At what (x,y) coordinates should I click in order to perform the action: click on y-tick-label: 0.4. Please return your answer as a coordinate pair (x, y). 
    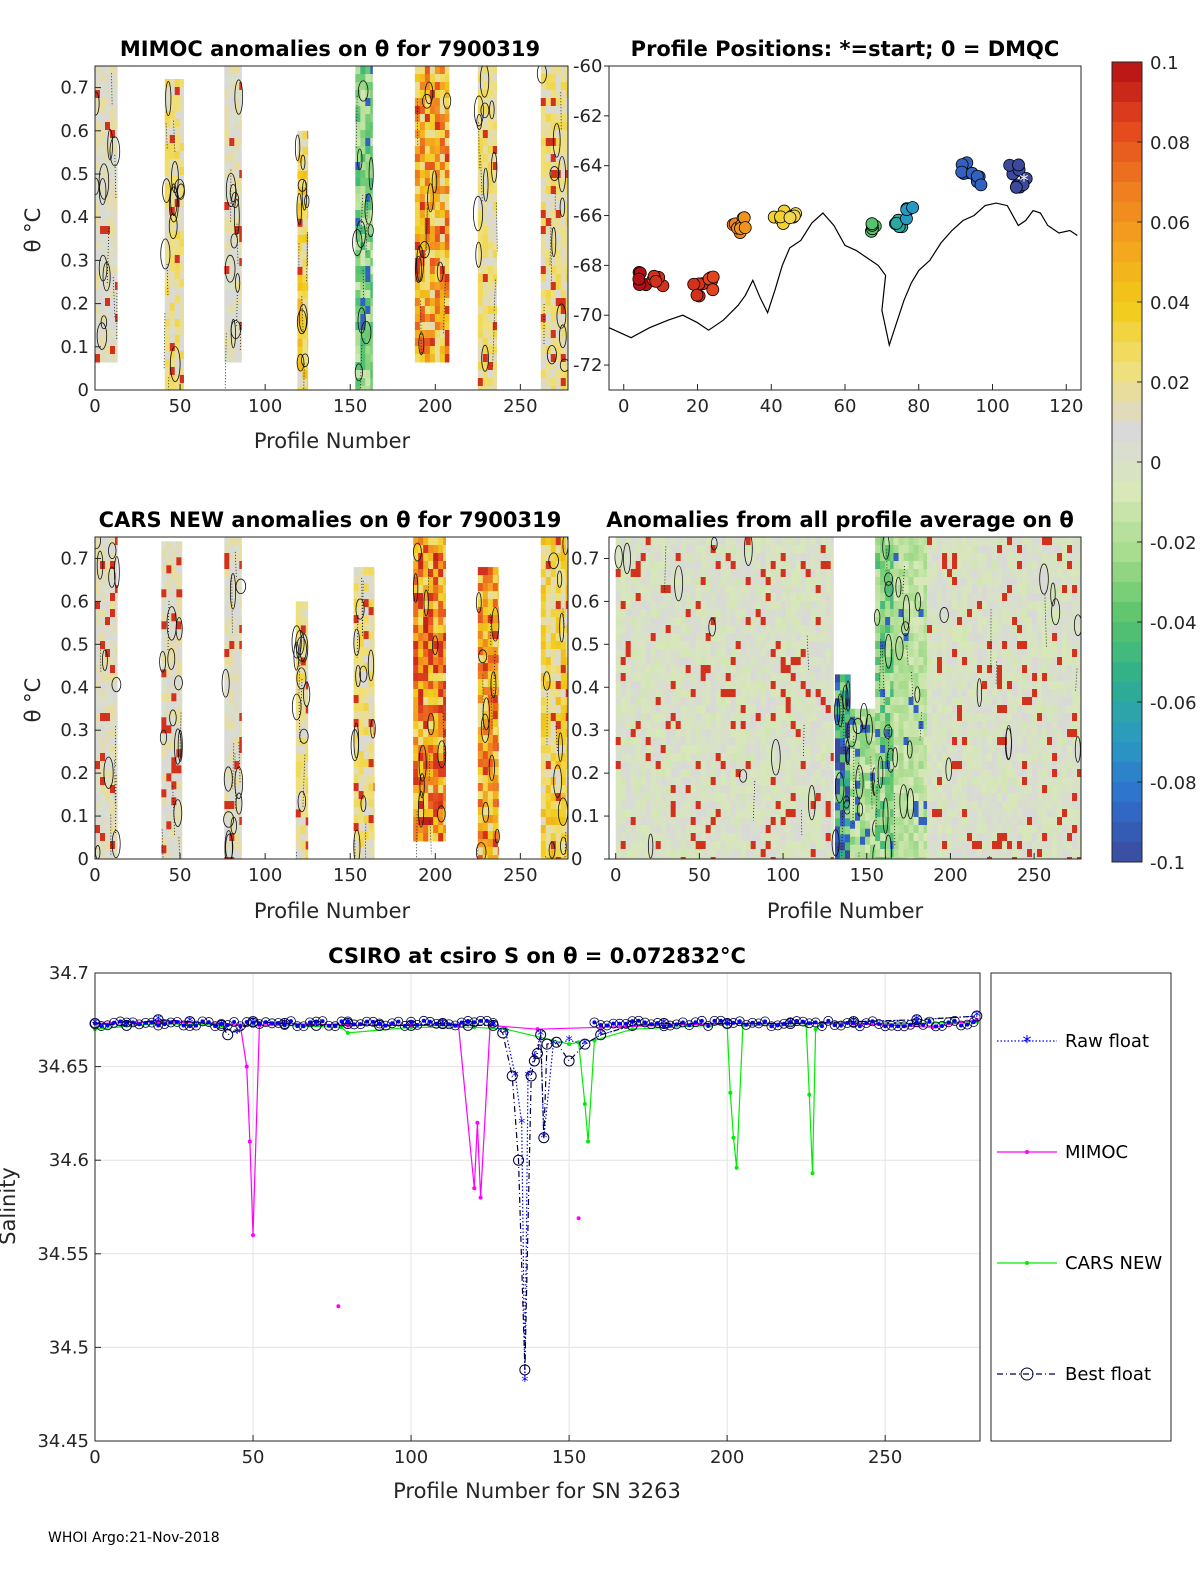
    Looking at the image, I should click on (585, 687).